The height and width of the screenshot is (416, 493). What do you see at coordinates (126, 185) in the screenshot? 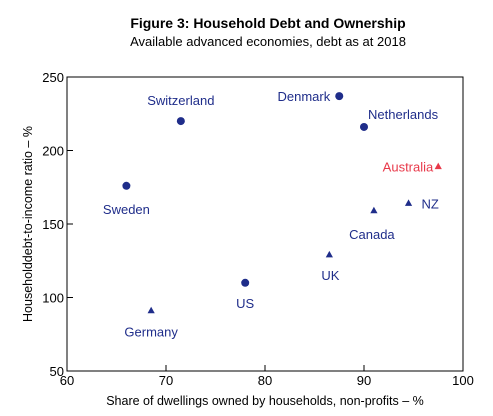
I see `point-sweden` at bounding box center [126, 185].